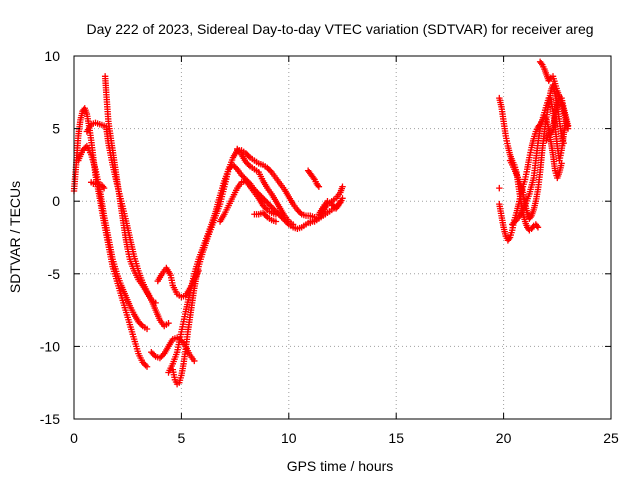 This screenshot has height=480, width=640. What do you see at coordinates (182, 438) in the screenshot?
I see `x-tick-label: 5` at bounding box center [182, 438].